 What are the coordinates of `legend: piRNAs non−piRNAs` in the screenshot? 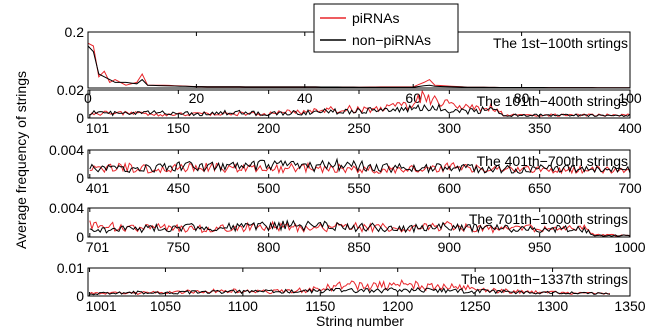 It's located at (386, 28).